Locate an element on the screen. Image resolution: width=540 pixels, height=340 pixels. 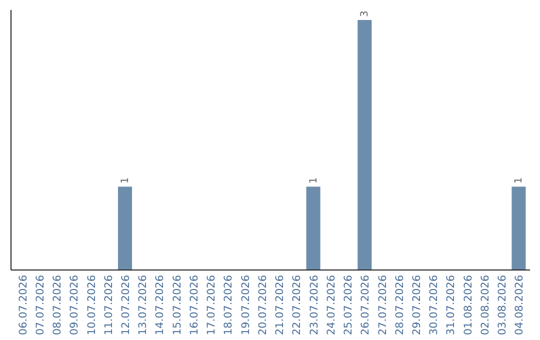
x-tick-label: 02.08.2026 is located at coordinates (485, 305).